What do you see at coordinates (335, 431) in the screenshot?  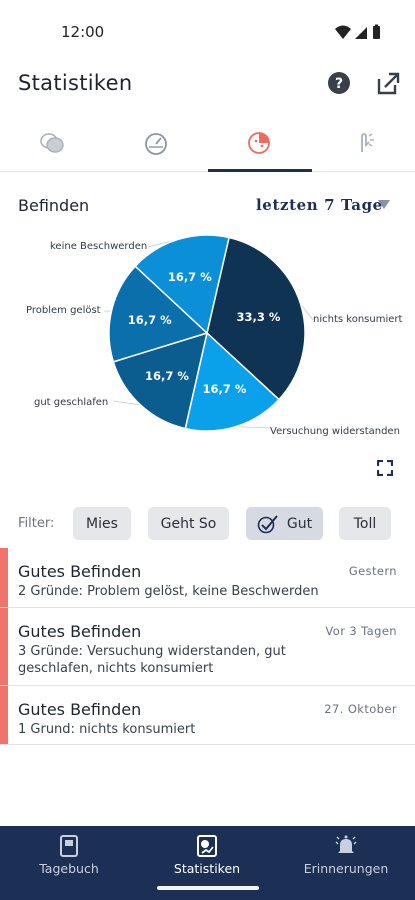 I see `slice-label-versuchung-widerstanden: Versuchung widerstanden` at bounding box center [335, 431].